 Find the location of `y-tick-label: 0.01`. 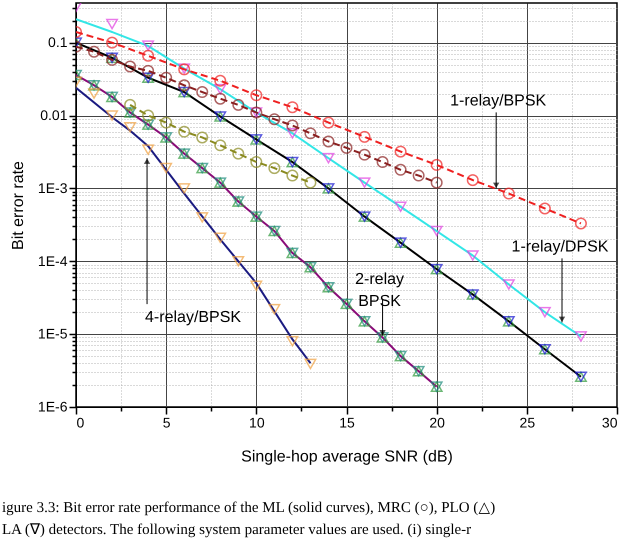

y-tick-label: 0.01 is located at coordinates (54, 115).